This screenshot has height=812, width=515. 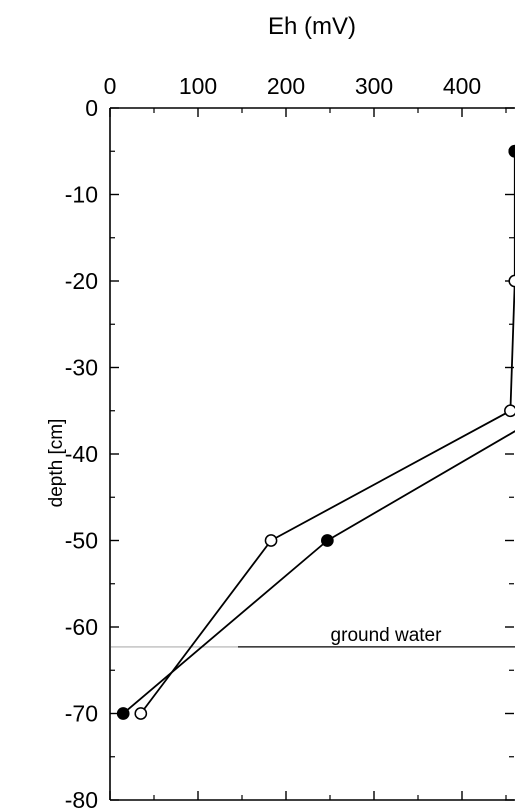 What do you see at coordinates (81, 541) in the screenshot?
I see `y-tick-label: -50` at bounding box center [81, 541].